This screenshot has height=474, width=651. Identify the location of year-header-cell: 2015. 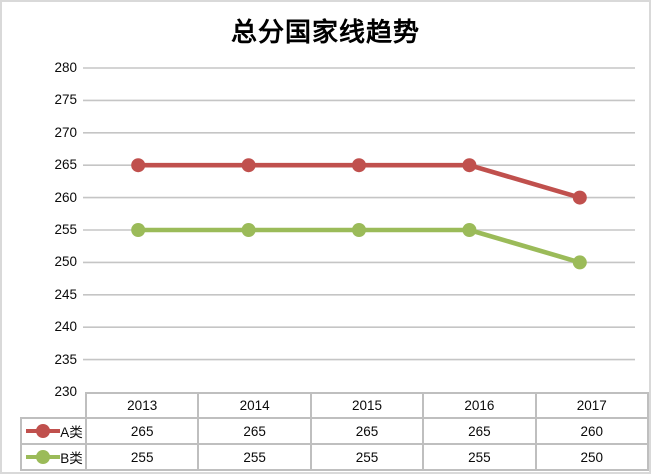
(367, 405).